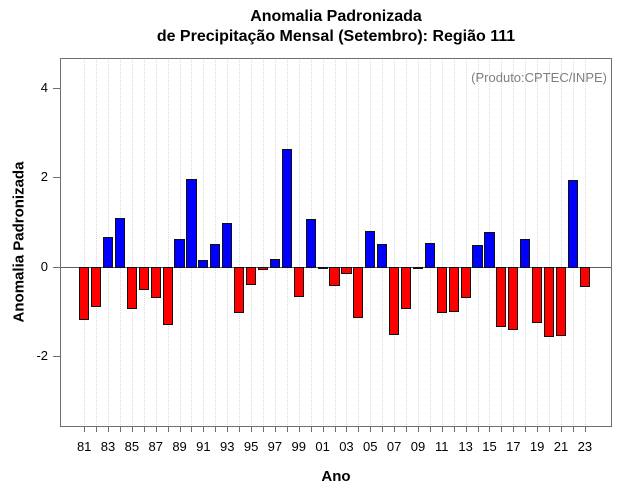 This screenshot has height=500, width=640. I want to click on x-axis-title: Ano, so click(336, 476).